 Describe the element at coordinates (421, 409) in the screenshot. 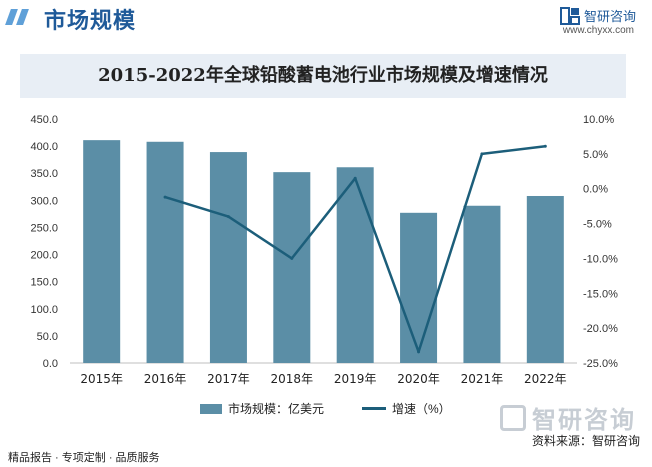

I see `legend-line-label: 增速（%）` at that location.